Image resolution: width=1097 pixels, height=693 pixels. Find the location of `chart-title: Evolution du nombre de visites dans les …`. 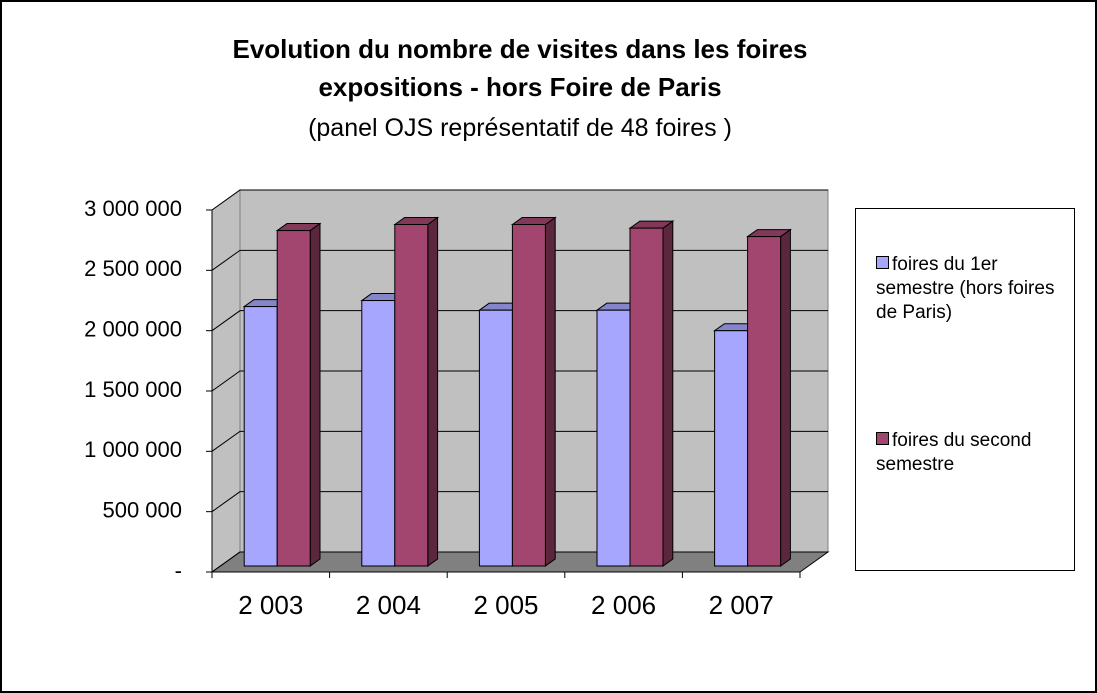

chart-title: Evolution du nombre de visites dans les … is located at coordinates (520, 68).